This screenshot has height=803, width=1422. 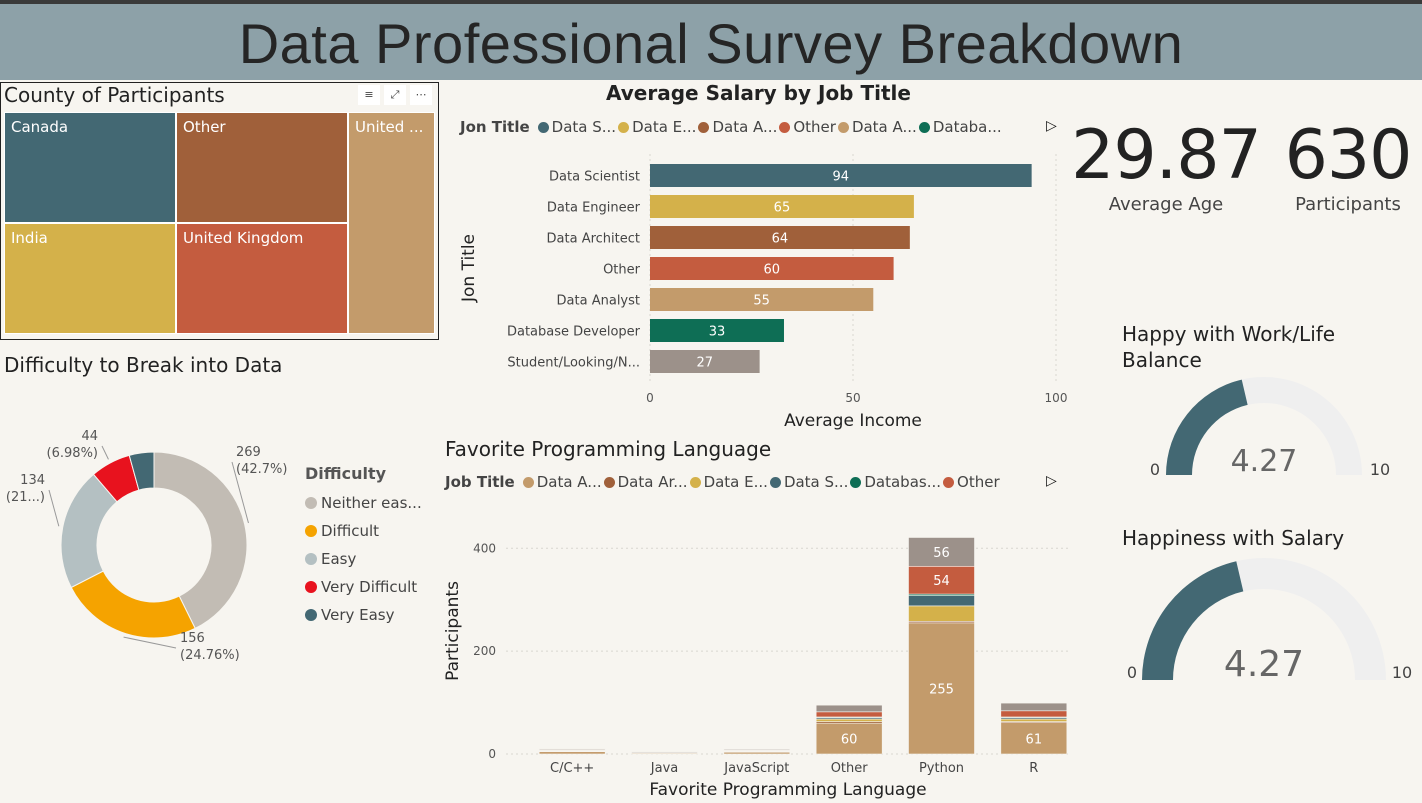 I want to click on legend-label: Very Easy, so click(x=358, y=615).